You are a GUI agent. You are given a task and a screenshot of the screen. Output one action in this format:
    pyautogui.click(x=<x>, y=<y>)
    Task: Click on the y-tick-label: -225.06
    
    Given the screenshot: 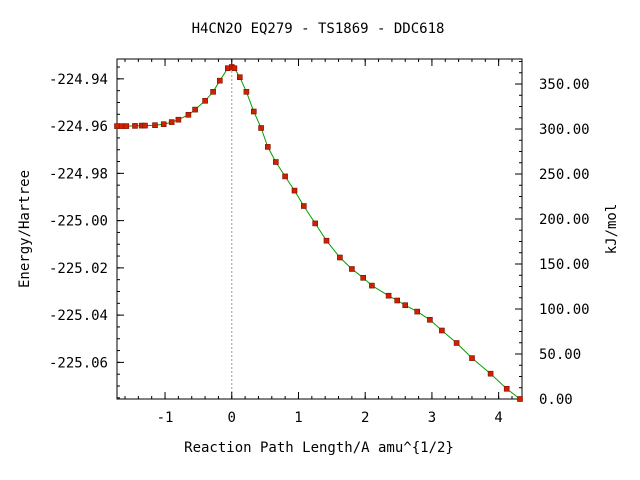 What is the action you would take?
    pyautogui.click(x=78, y=363)
    